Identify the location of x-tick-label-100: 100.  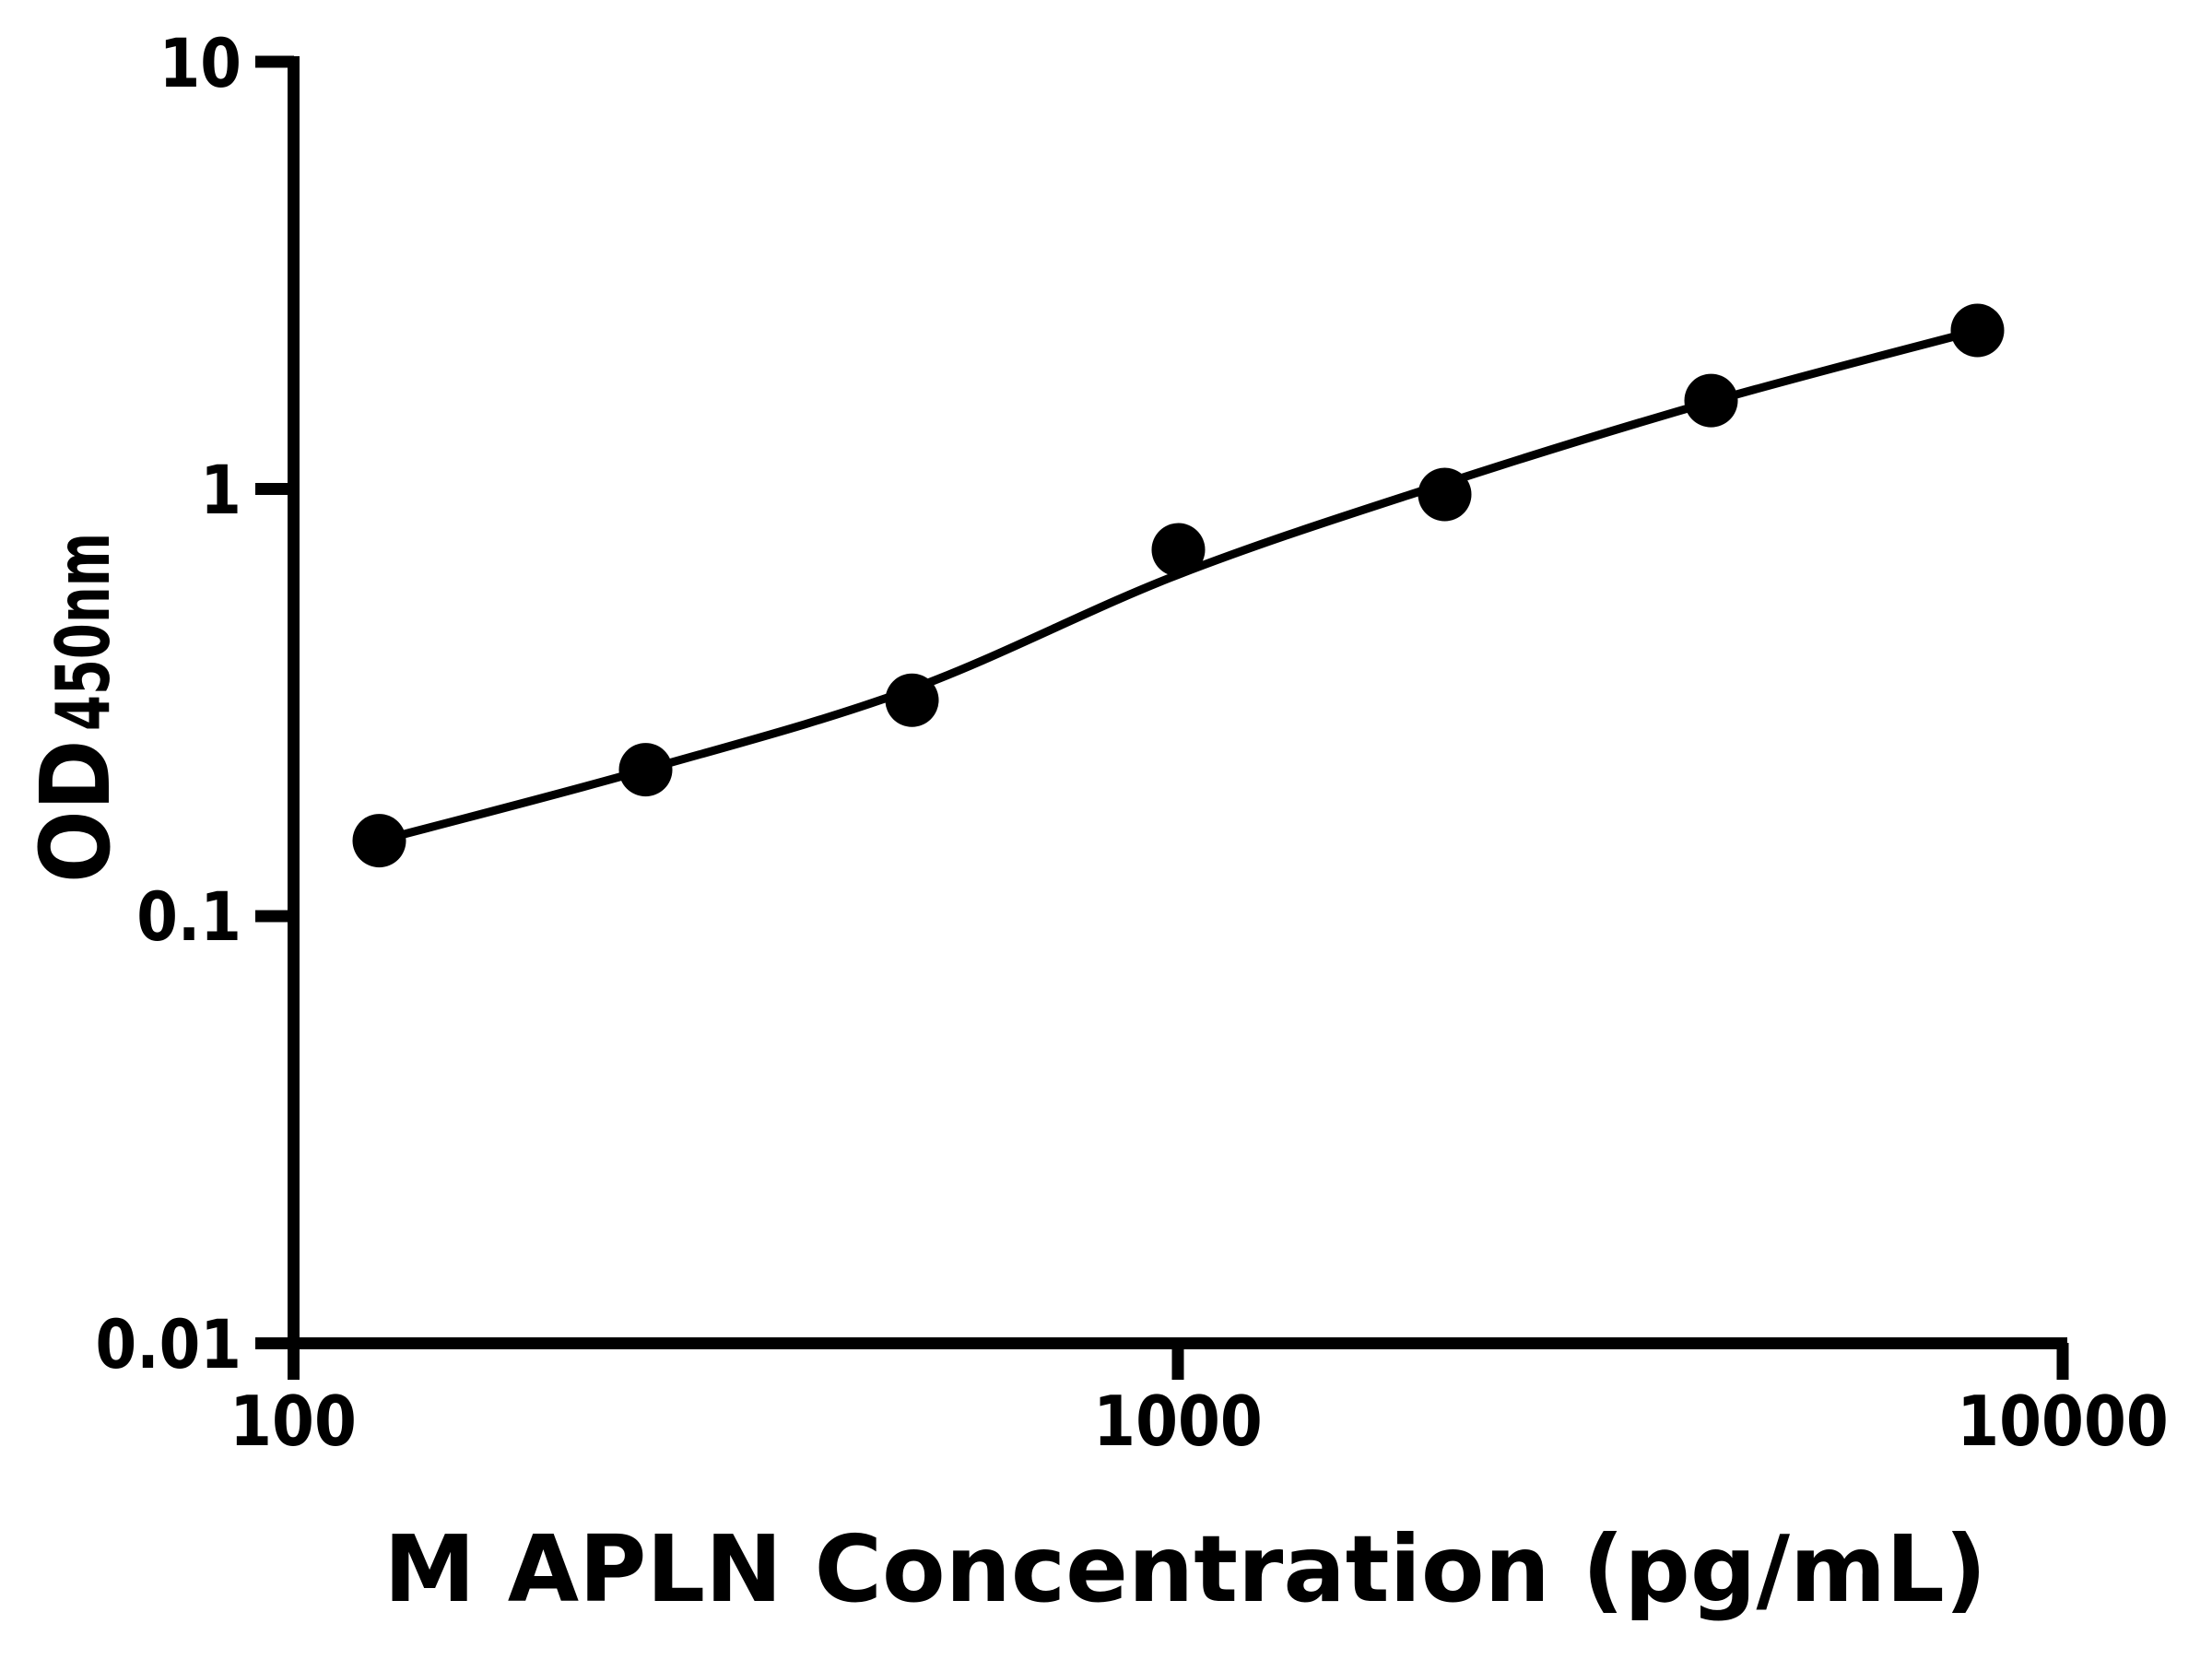
(293, 1421).